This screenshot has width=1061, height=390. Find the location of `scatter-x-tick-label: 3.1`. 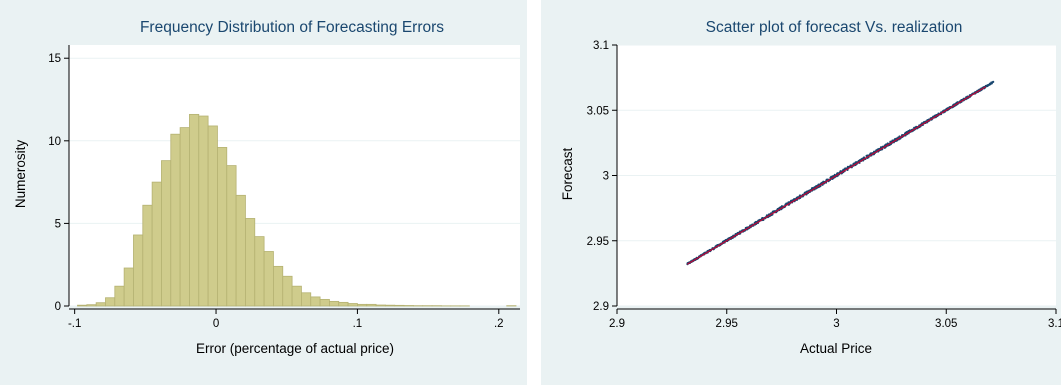

scatter-x-tick-label: 3.1 is located at coordinates (1054, 324).